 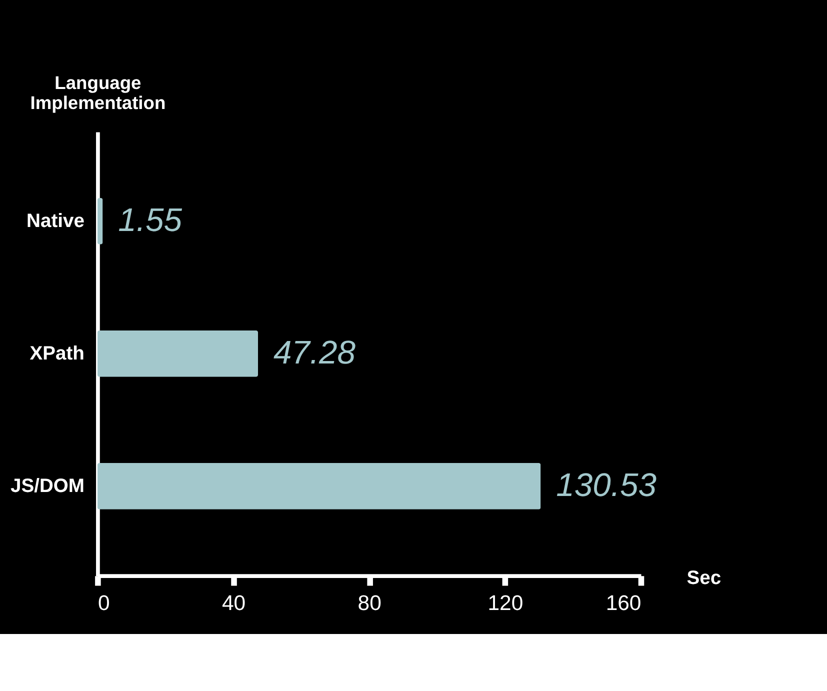 I want to click on data-label: 130.53, so click(x=606, y=484).